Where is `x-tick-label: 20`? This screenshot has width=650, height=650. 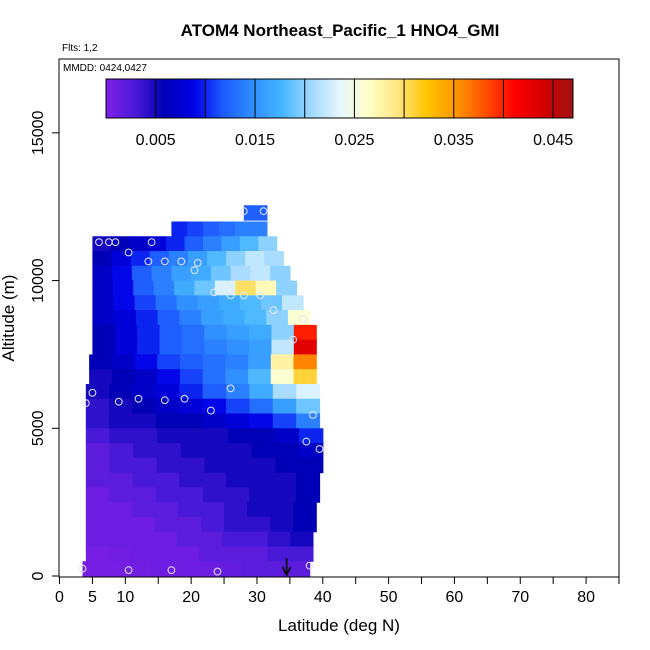
x-tick-label: 20 is located at coordinates (191, 597).